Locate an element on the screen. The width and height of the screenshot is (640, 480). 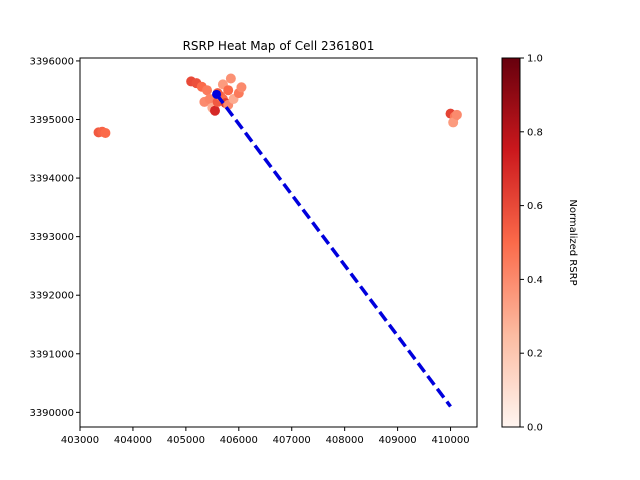
colorbar-tick-label: 0.8 is located at coordinates (535, 132).